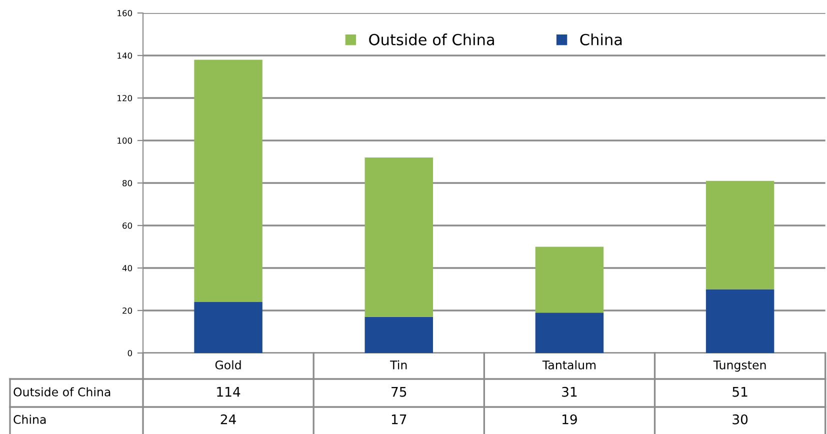 The height and width of the screenshot is (434, 827). I want to click on data-label: 75, so click(399, 392).